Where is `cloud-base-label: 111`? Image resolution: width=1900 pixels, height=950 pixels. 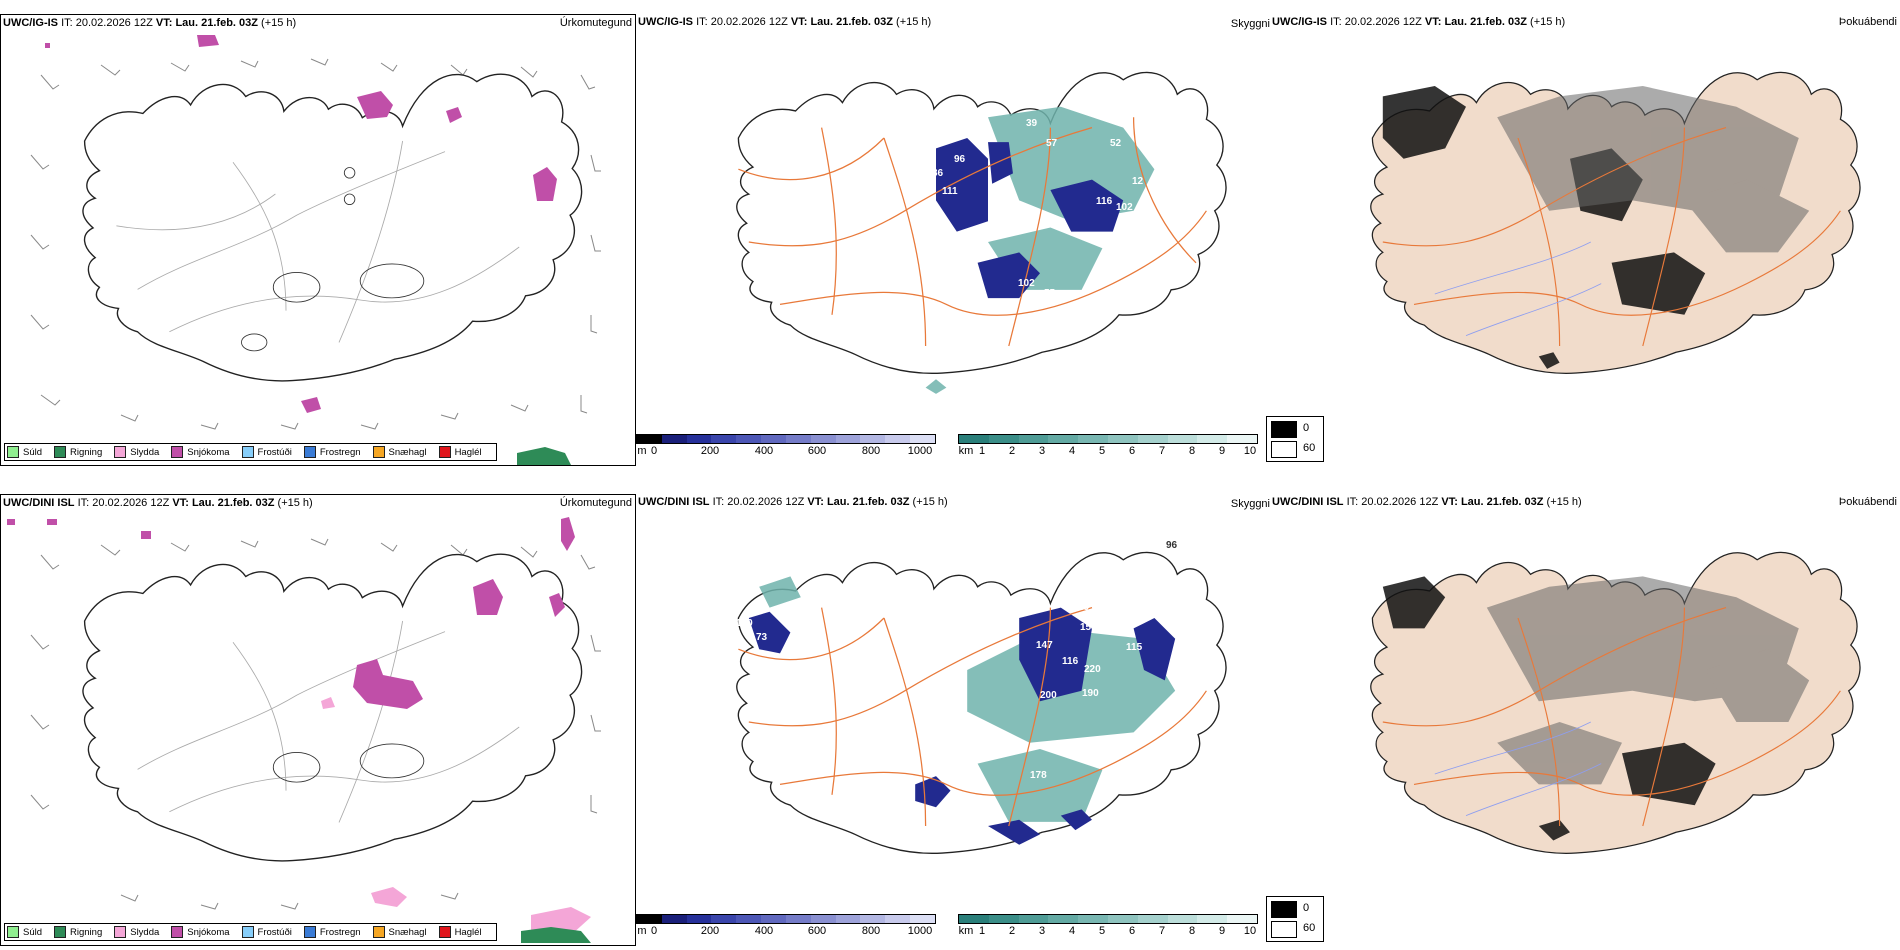
cloud-base-label: 111 is located at coordinates (950, 191).